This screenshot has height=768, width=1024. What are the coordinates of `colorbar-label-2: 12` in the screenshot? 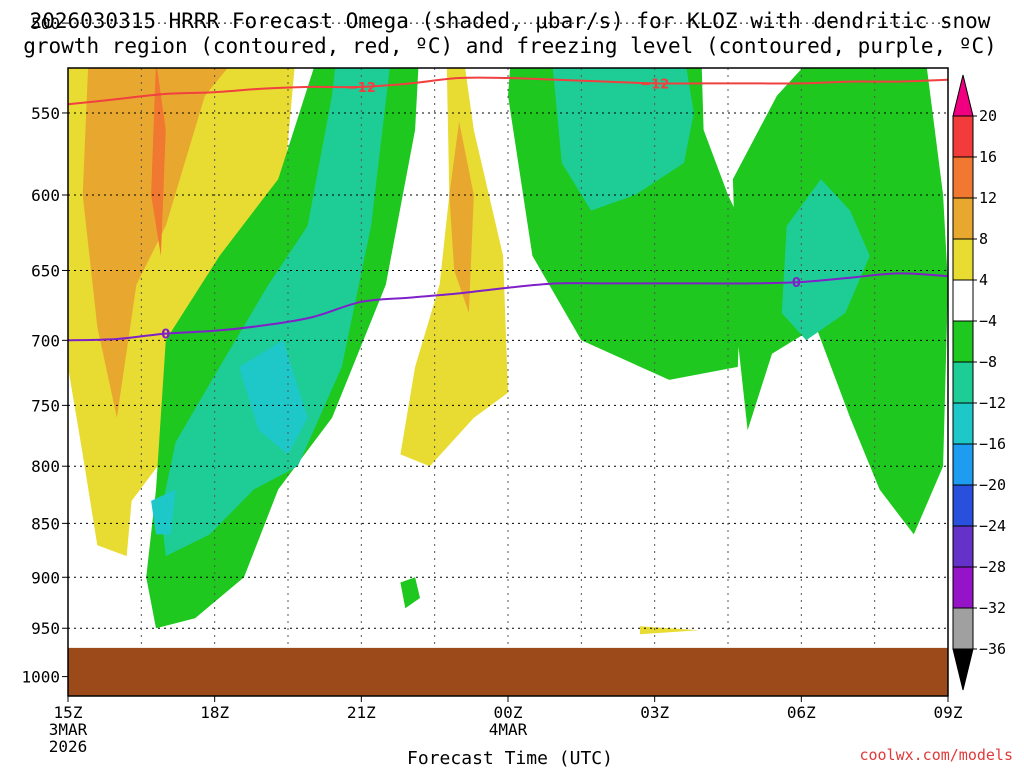 It's located at (988, 198).